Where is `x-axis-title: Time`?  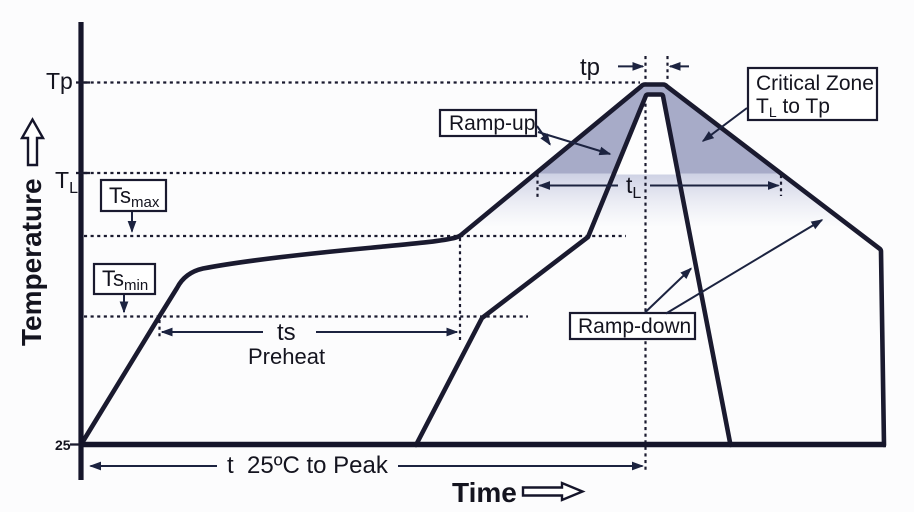
x-axis-title: Time is located at coordinates (484, 492).